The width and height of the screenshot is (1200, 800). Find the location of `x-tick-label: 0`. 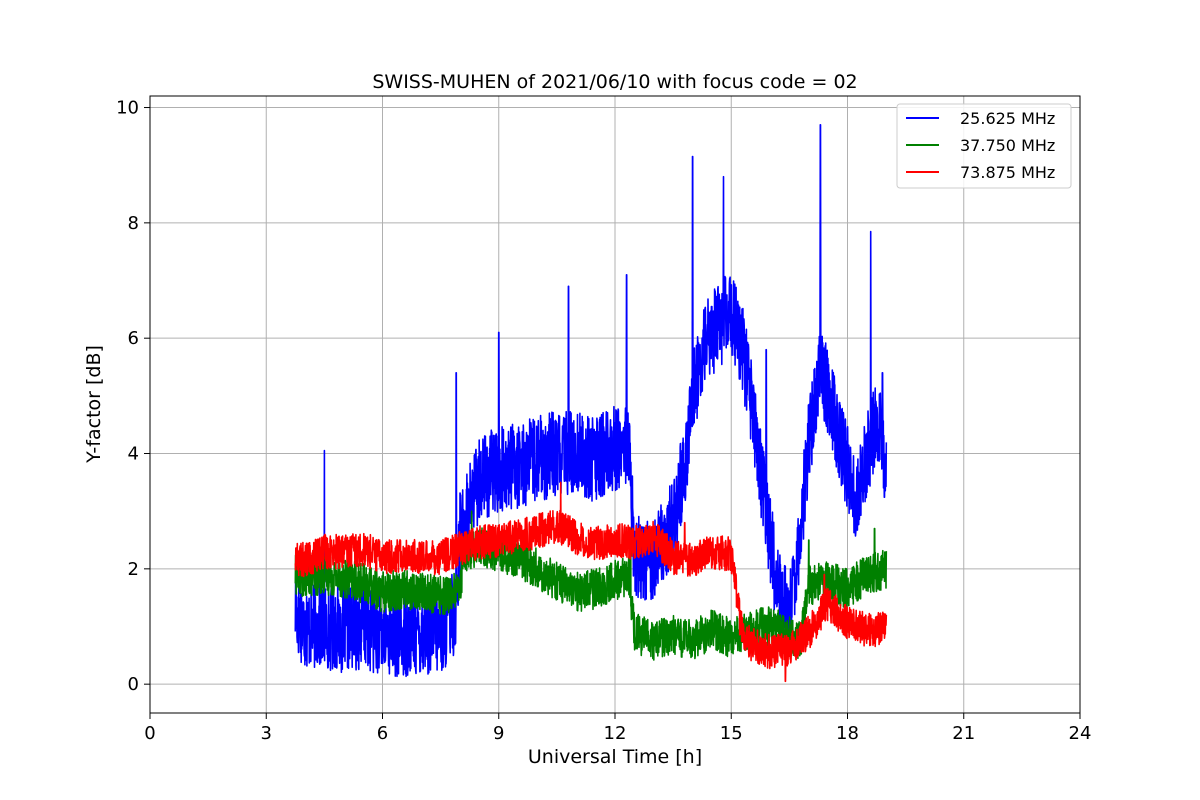

x-tick-label: 0 is located at coordinates (149, 733).